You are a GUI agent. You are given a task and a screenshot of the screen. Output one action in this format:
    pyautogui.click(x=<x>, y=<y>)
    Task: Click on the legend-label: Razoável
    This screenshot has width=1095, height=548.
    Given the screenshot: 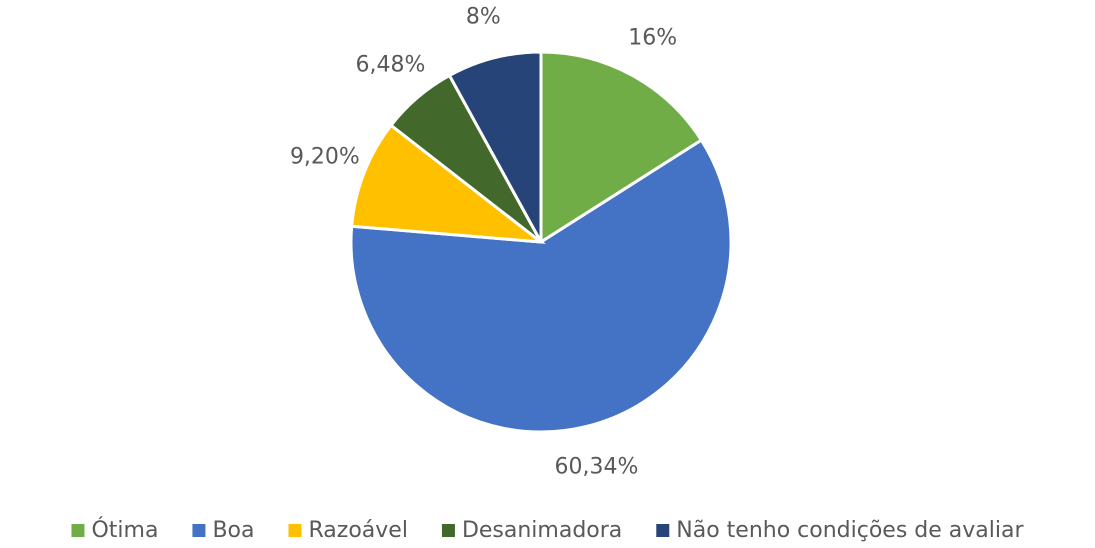 What is the action you would take?
    pyautogui.click(x=357, y=530)
    